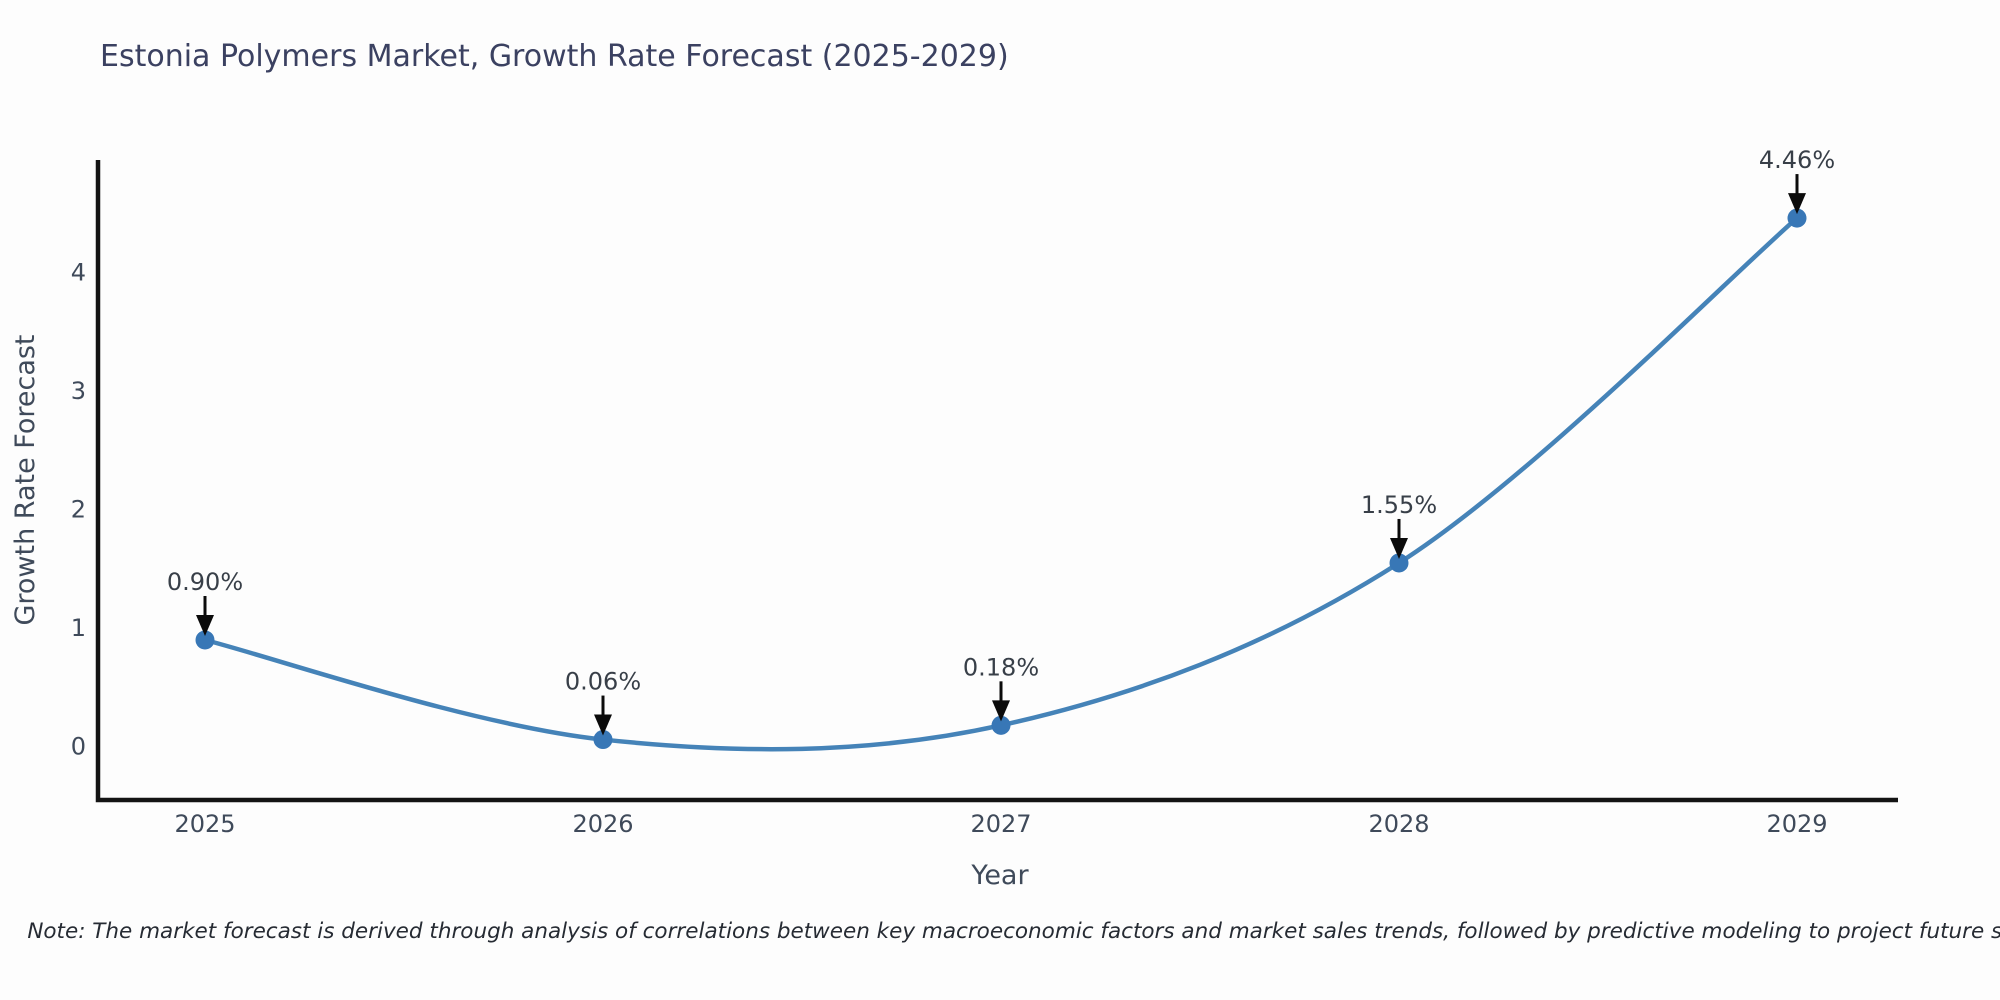 Image resolution: width=2000 pixels, height=1000 pixels. What do you see at coordinates (78, 747) in the screenshot?
I see `y-tick-label: 0` at bounding box center [78, 747].